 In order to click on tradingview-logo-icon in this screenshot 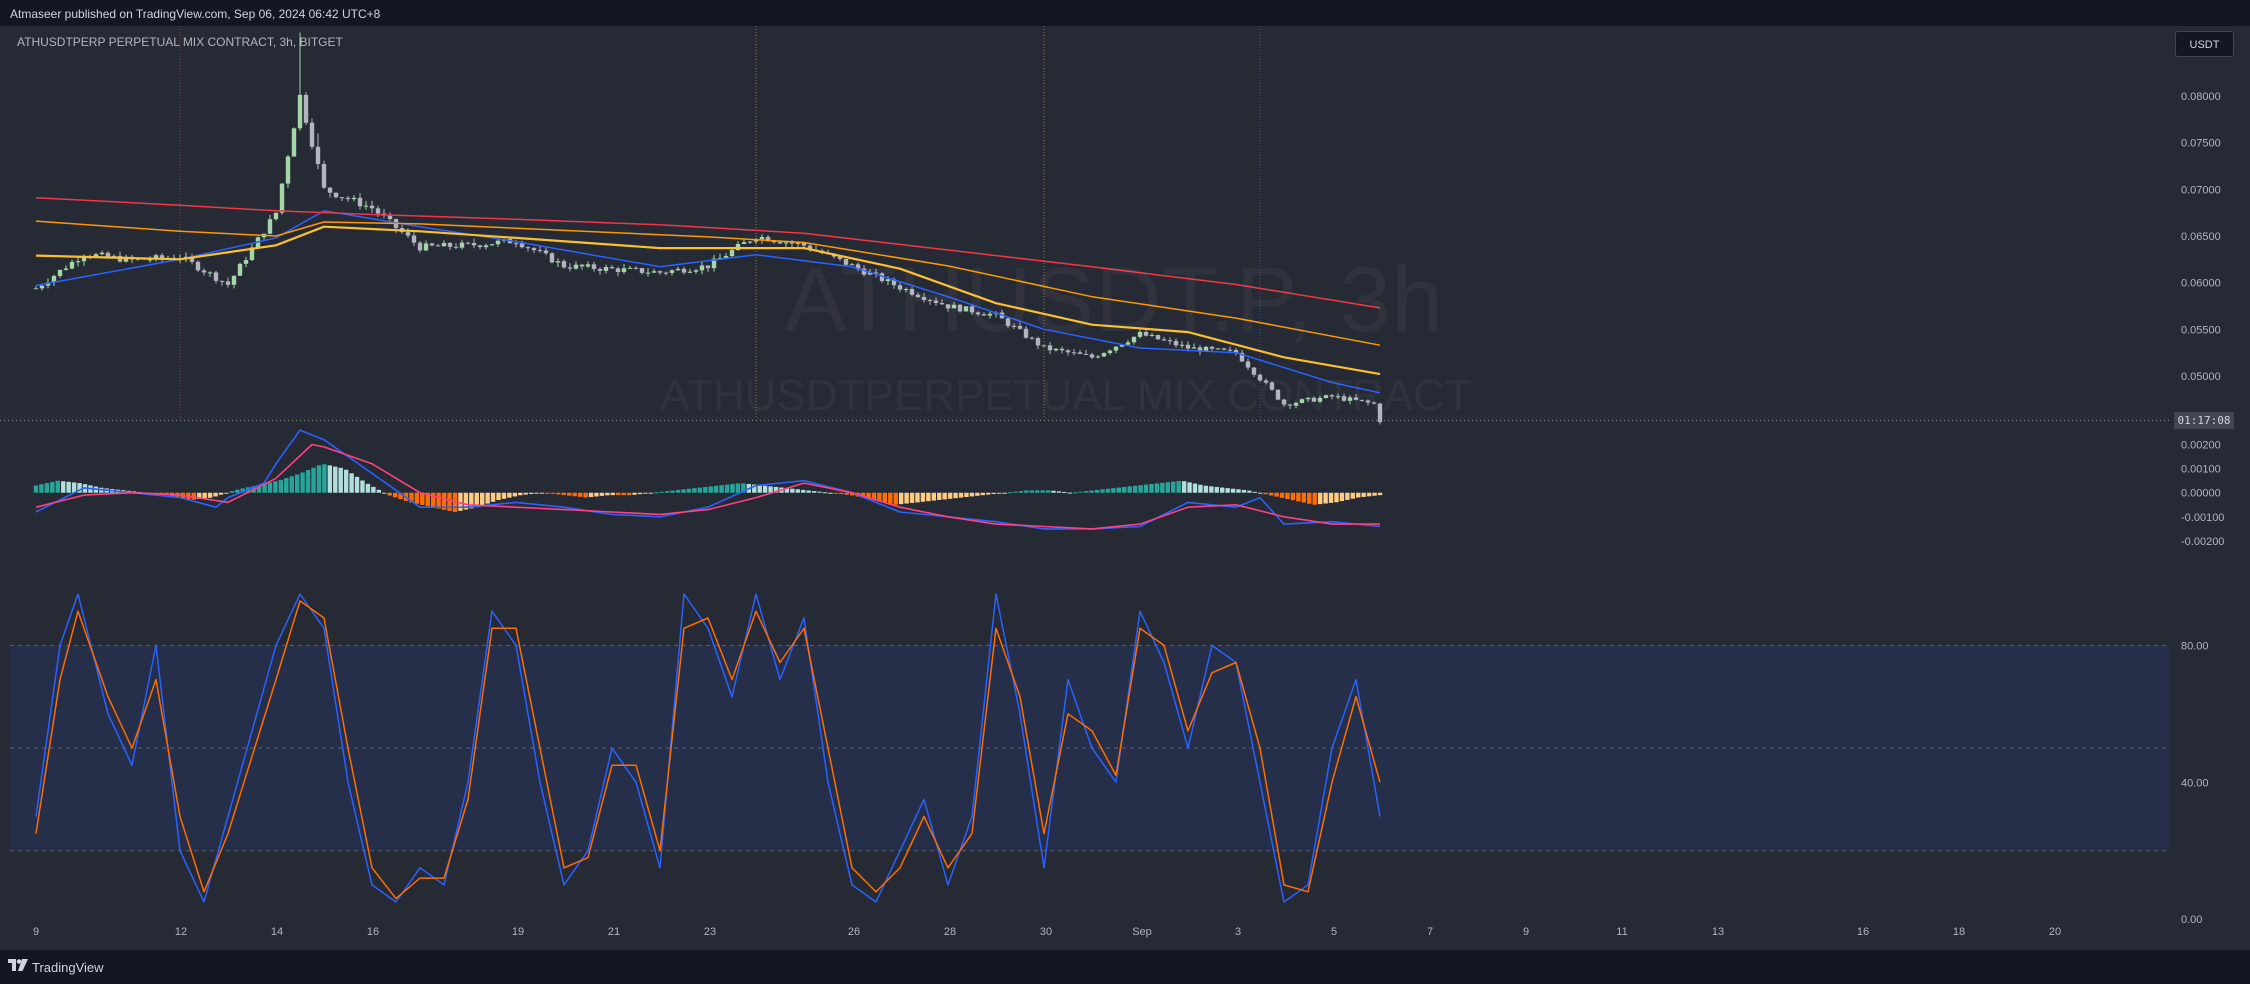, I will do `click(18, 966)`.